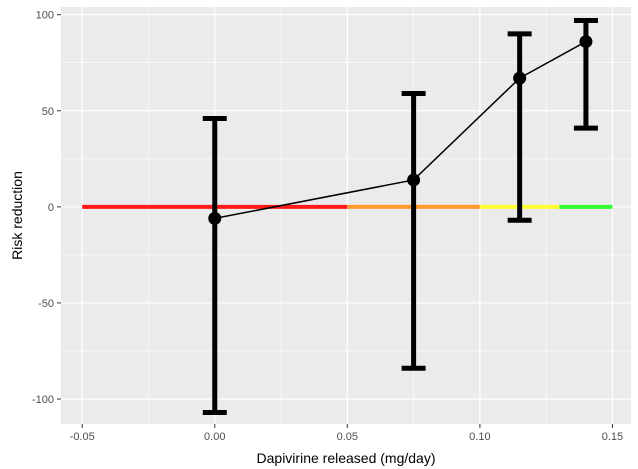 This screenshot has width=638, height=469. What do you see at coordinates (45, 16) in the screenshot?
I see `y-tick-label: 100` at bounding box center [45, 16].